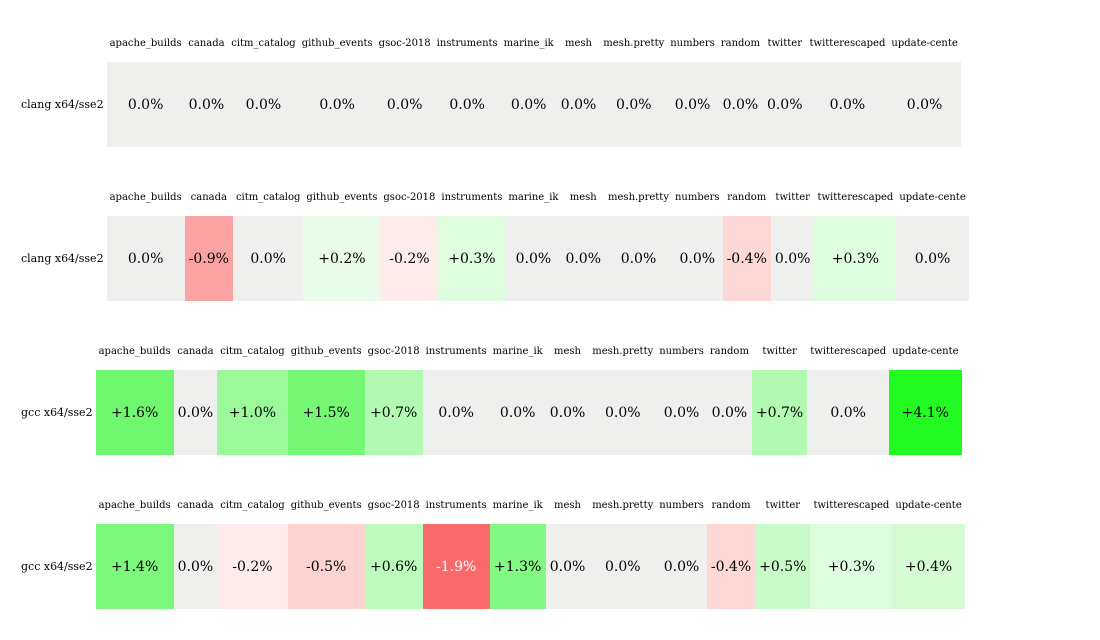 The image size is (1100, 640). I want to click on heatmap-cell: +0.4%, so click(928, 566).